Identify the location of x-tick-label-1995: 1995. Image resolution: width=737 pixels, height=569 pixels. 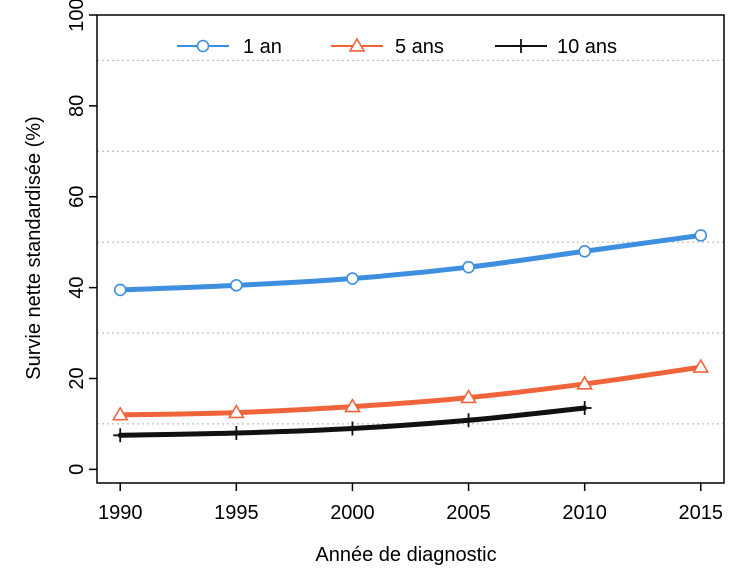
(236, 513).